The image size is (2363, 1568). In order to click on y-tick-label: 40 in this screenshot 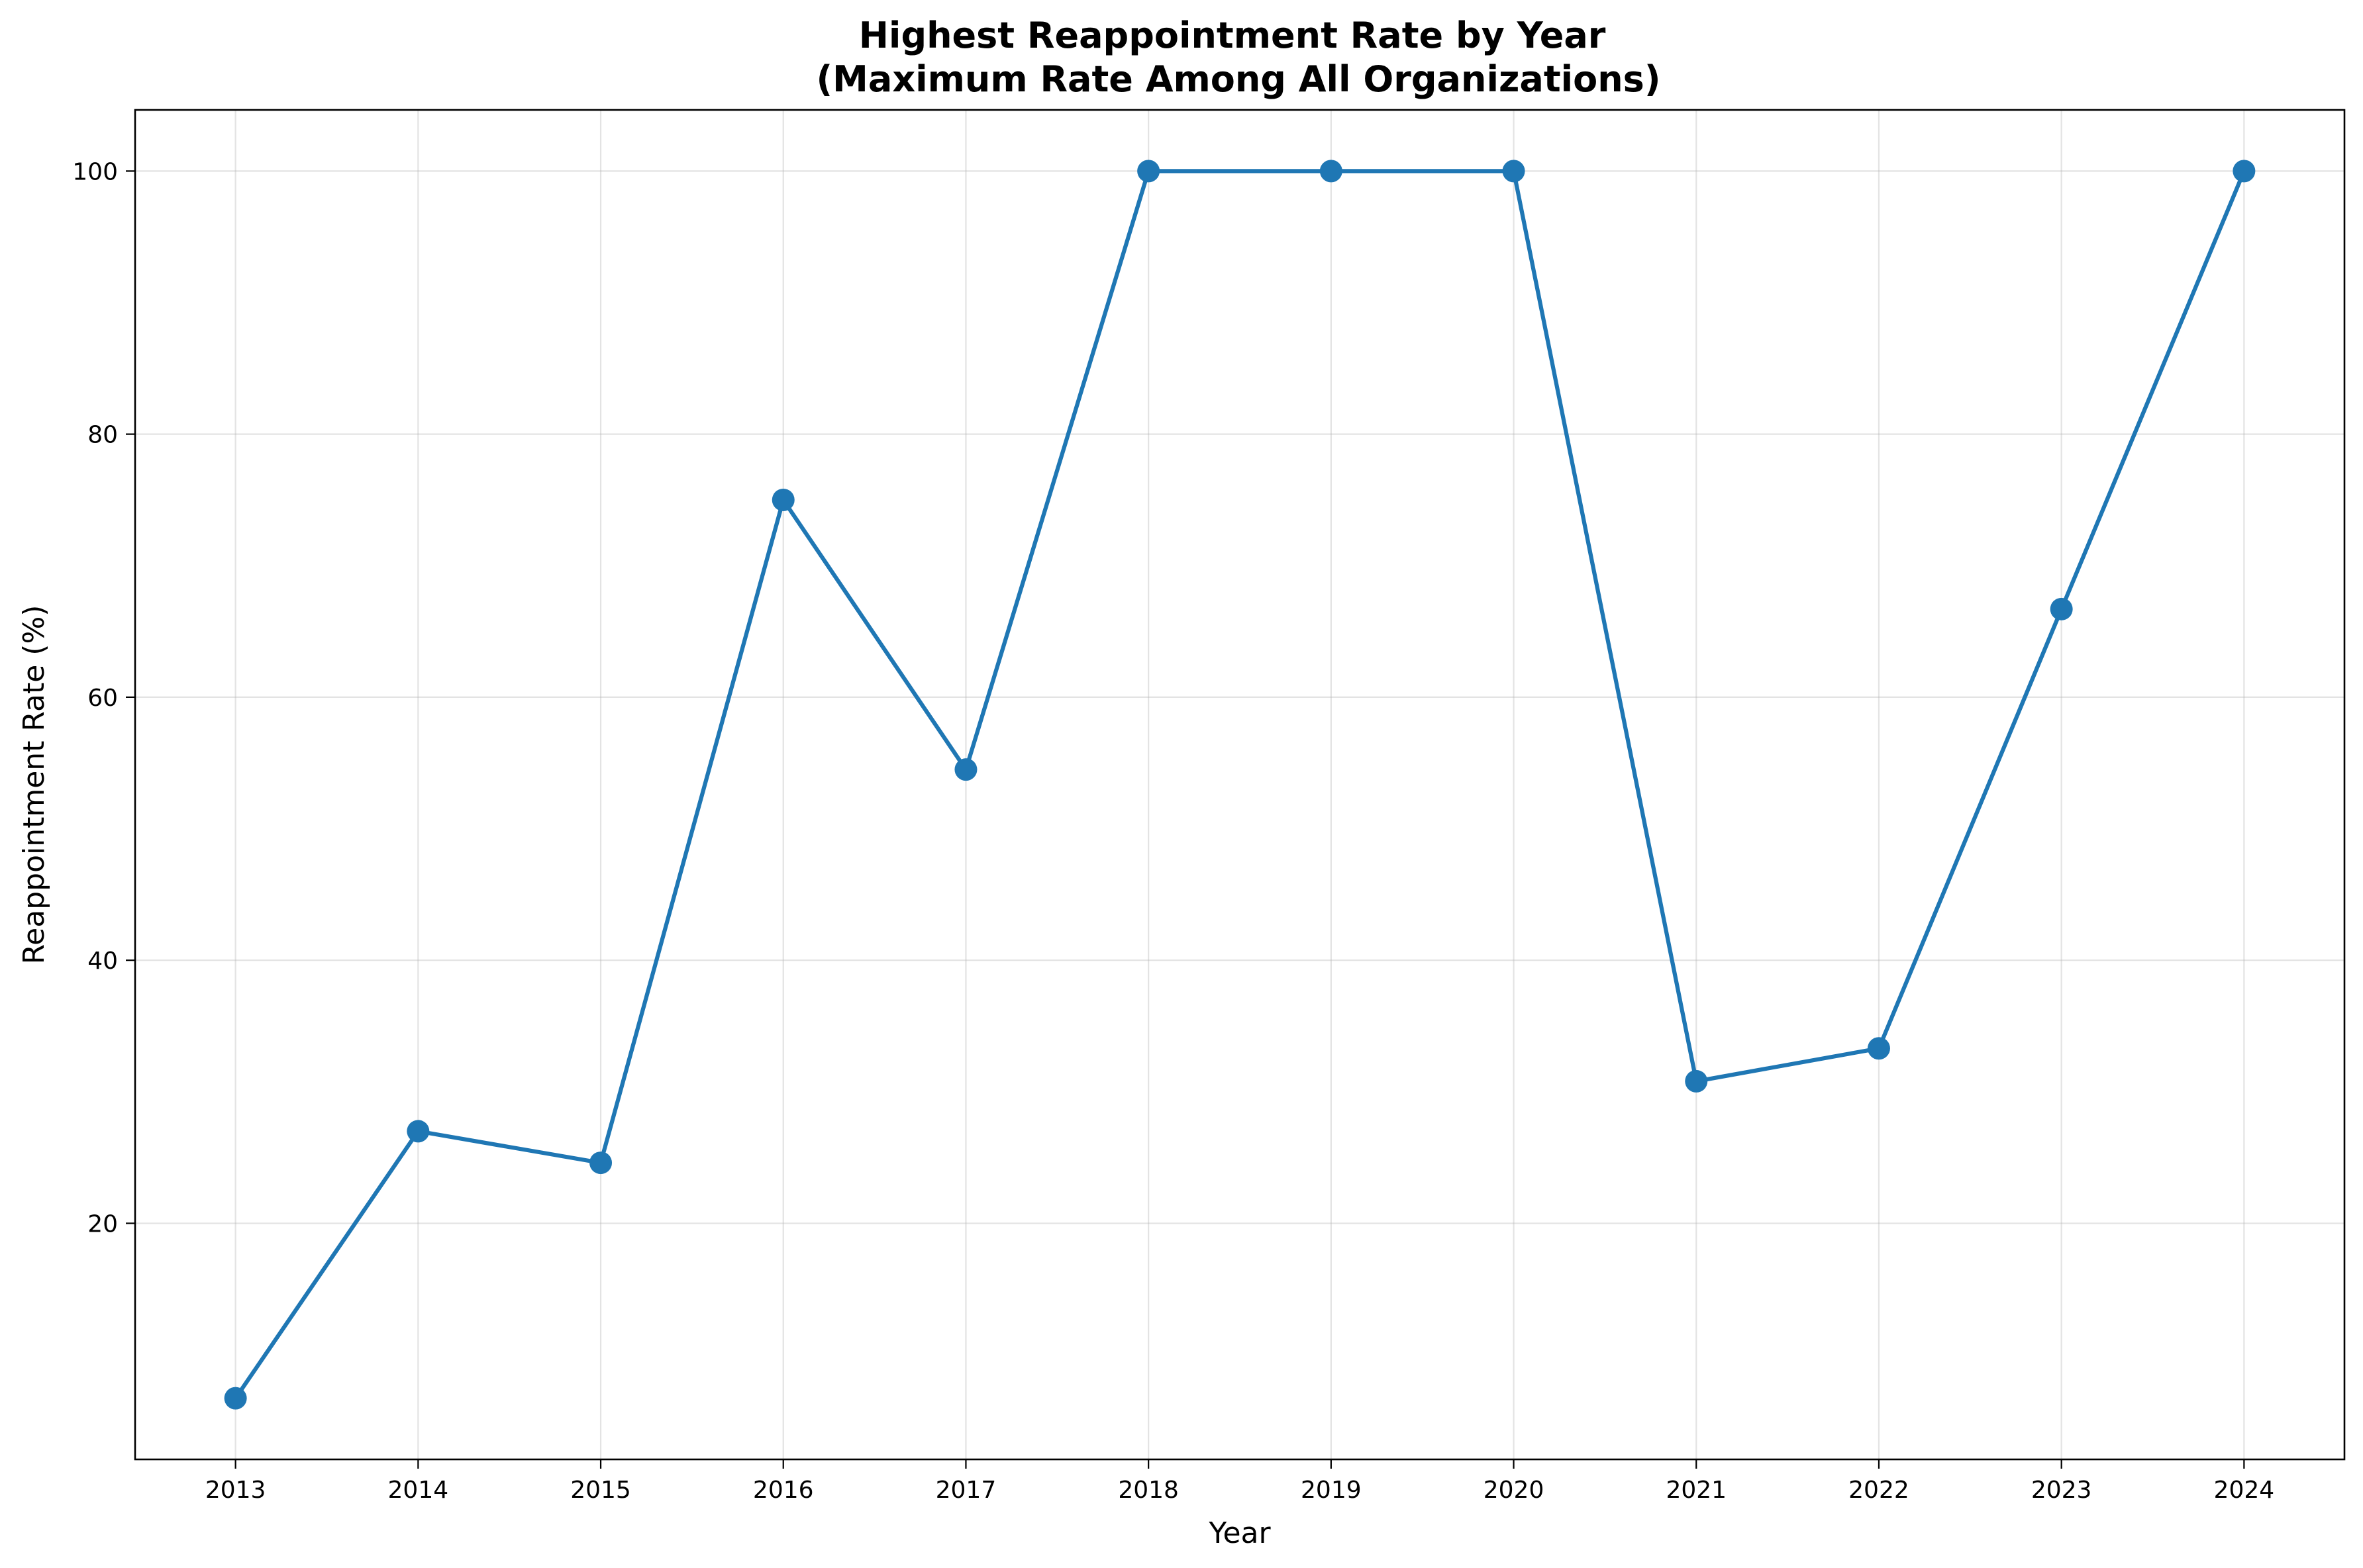, I will do `click(103, 961)`.